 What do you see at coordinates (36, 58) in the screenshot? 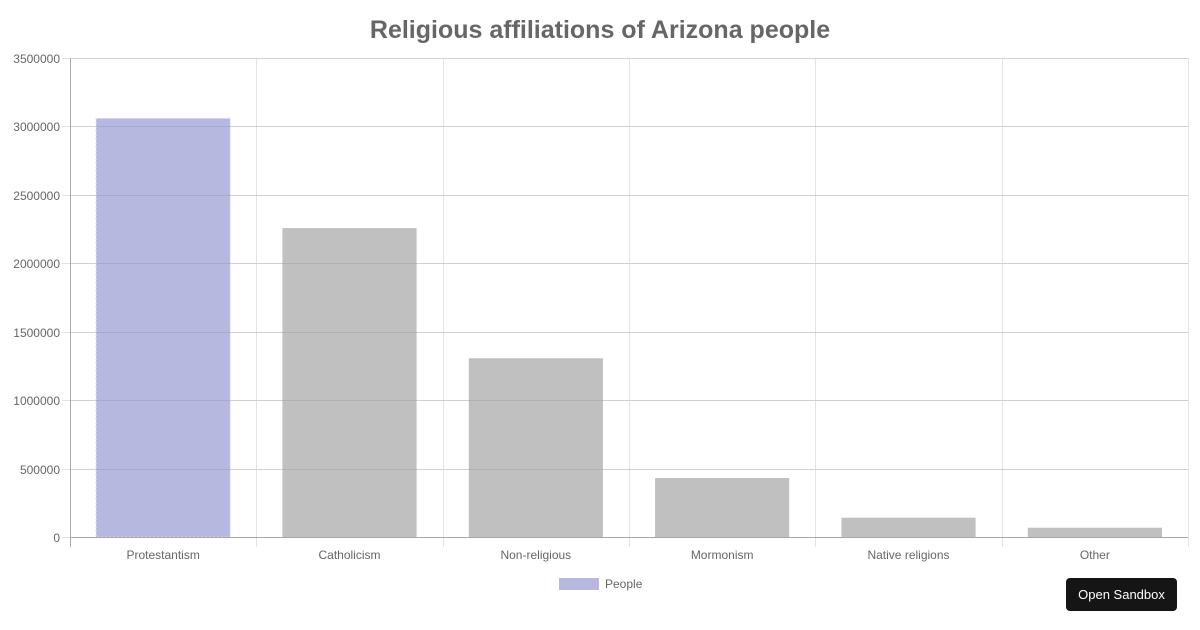
I see `y-tick-label: 3500000` at bounding box center [36, 58].